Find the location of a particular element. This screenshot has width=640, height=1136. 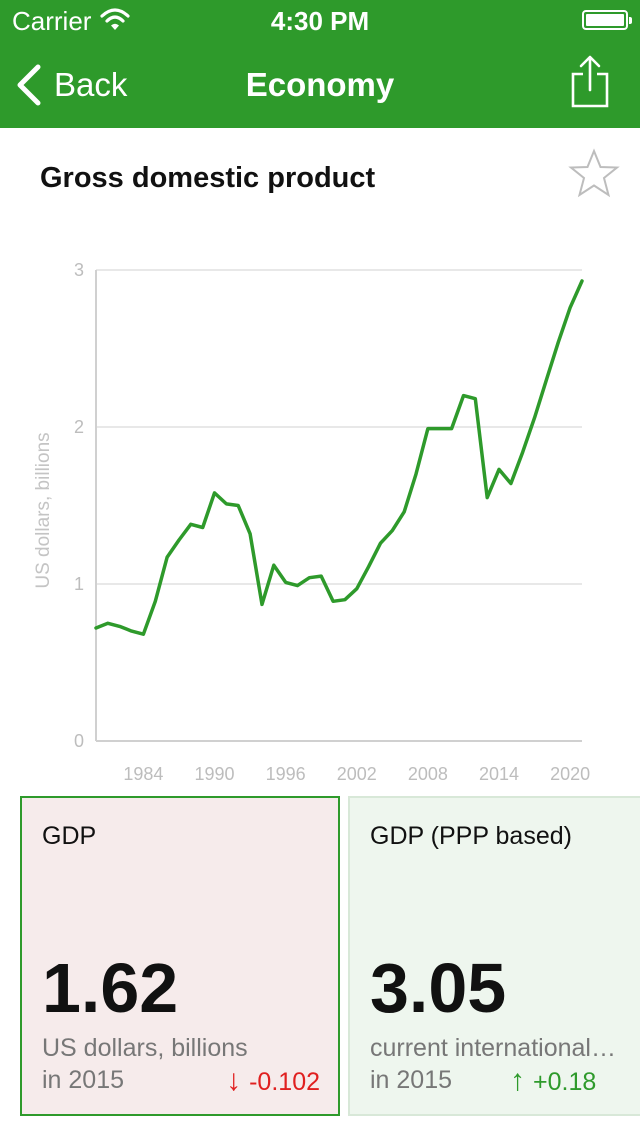

card-unit: current international dollars, billions is located at coordinates (496, 1048).